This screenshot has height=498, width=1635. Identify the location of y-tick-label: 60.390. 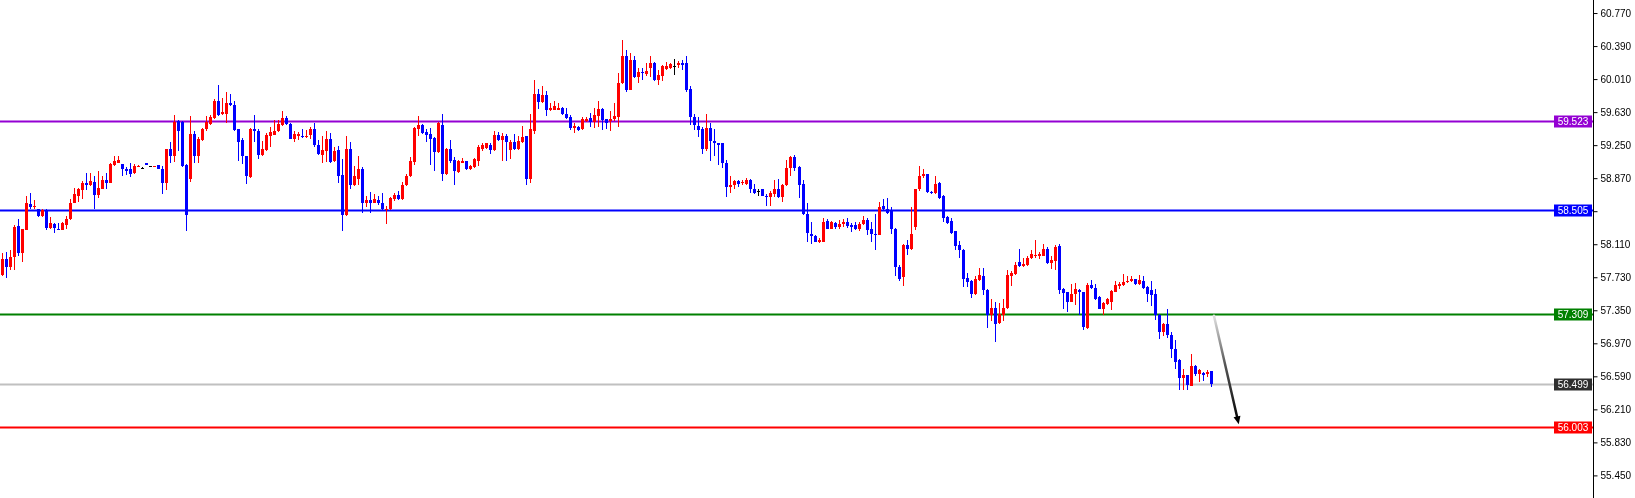
(1616, 46).